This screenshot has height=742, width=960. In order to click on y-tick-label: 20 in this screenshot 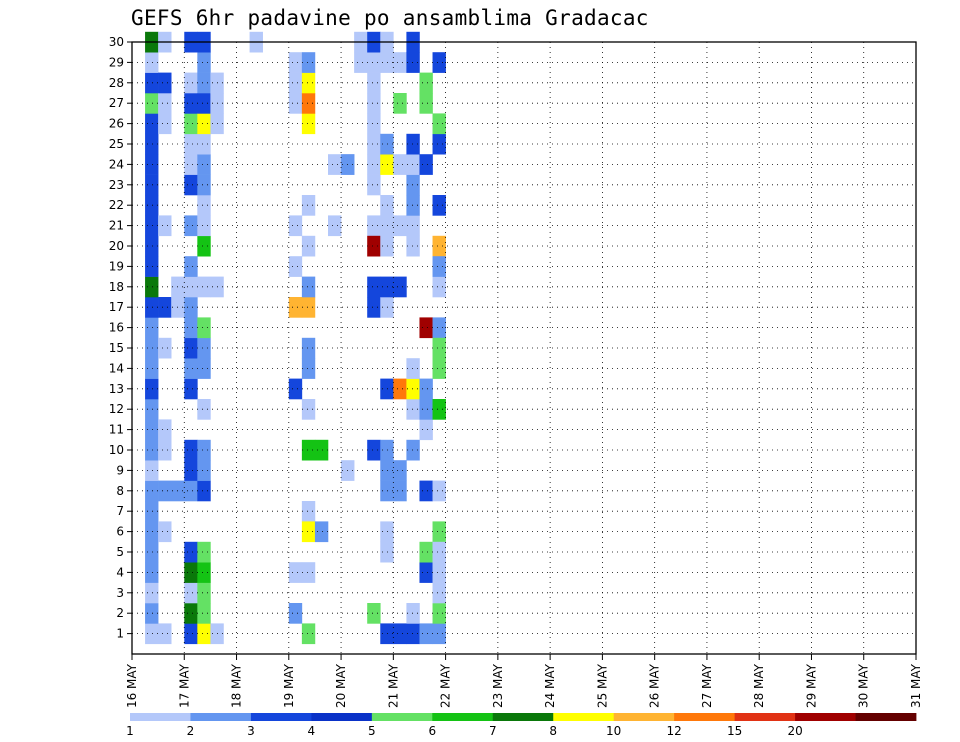, I will do `click(116, 246)`.